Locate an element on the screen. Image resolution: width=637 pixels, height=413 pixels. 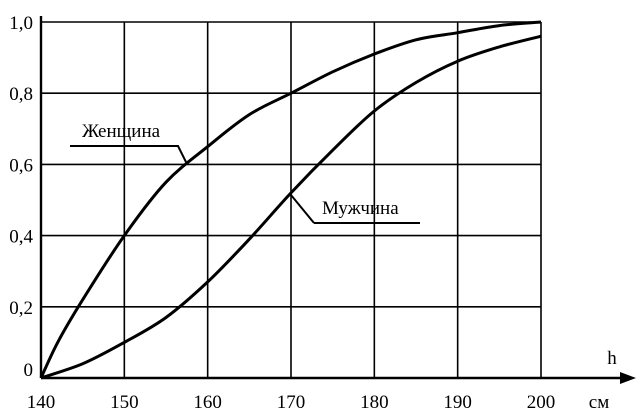
x-tick-label-140: 140 is located at coordinates (41, 402).